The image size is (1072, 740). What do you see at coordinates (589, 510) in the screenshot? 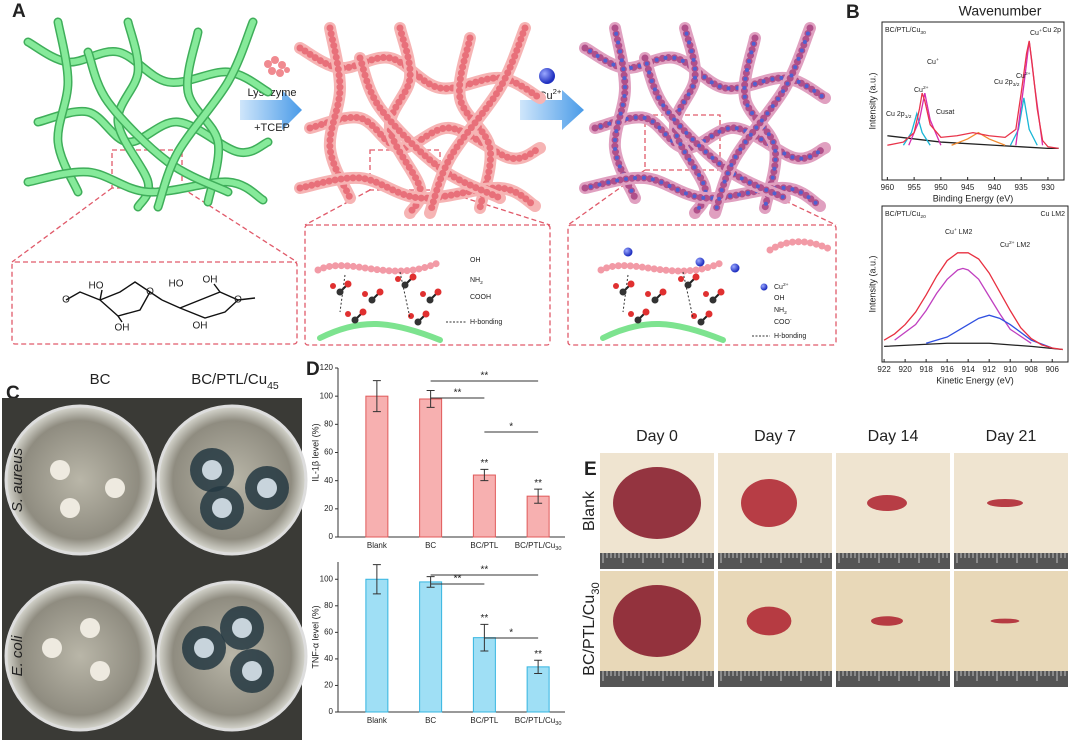
I see `row-label: Blank` at bounding box center [589, 510].